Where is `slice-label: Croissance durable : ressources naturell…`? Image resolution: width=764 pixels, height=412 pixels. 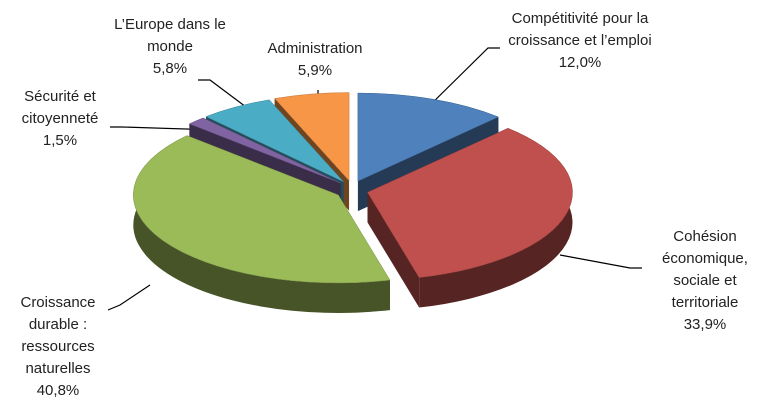 slice-label: Croissance durable : ressources naturell… is located at coordinates (58, 347).